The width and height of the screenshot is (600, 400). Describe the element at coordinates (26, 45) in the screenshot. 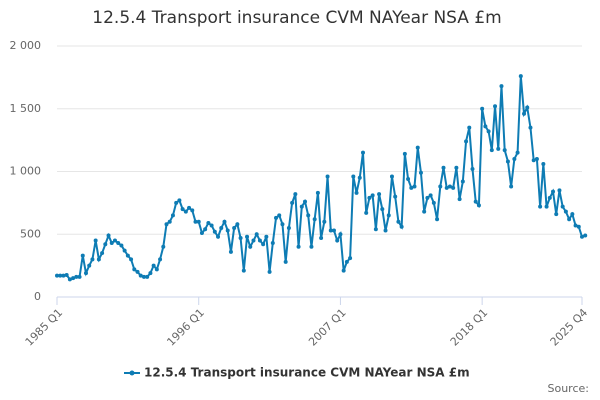

I see `y-tick-label: 2 000` at that location.